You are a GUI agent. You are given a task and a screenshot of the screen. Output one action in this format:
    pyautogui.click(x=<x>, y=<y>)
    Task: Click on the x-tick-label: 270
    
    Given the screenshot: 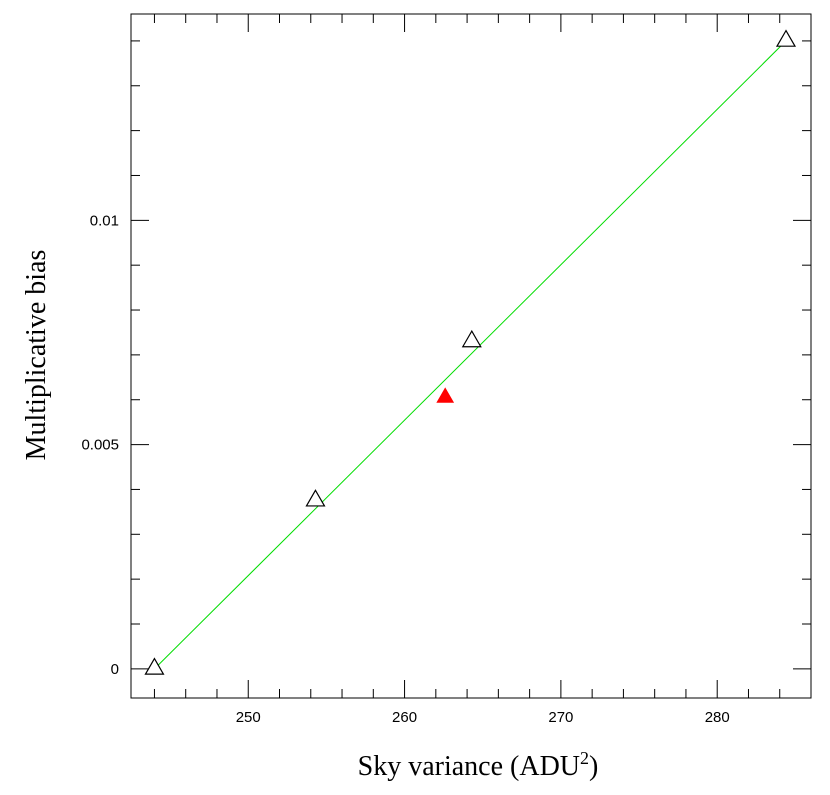 What is the action you would take?
    pyautogui.click(x=560, y=717)
    